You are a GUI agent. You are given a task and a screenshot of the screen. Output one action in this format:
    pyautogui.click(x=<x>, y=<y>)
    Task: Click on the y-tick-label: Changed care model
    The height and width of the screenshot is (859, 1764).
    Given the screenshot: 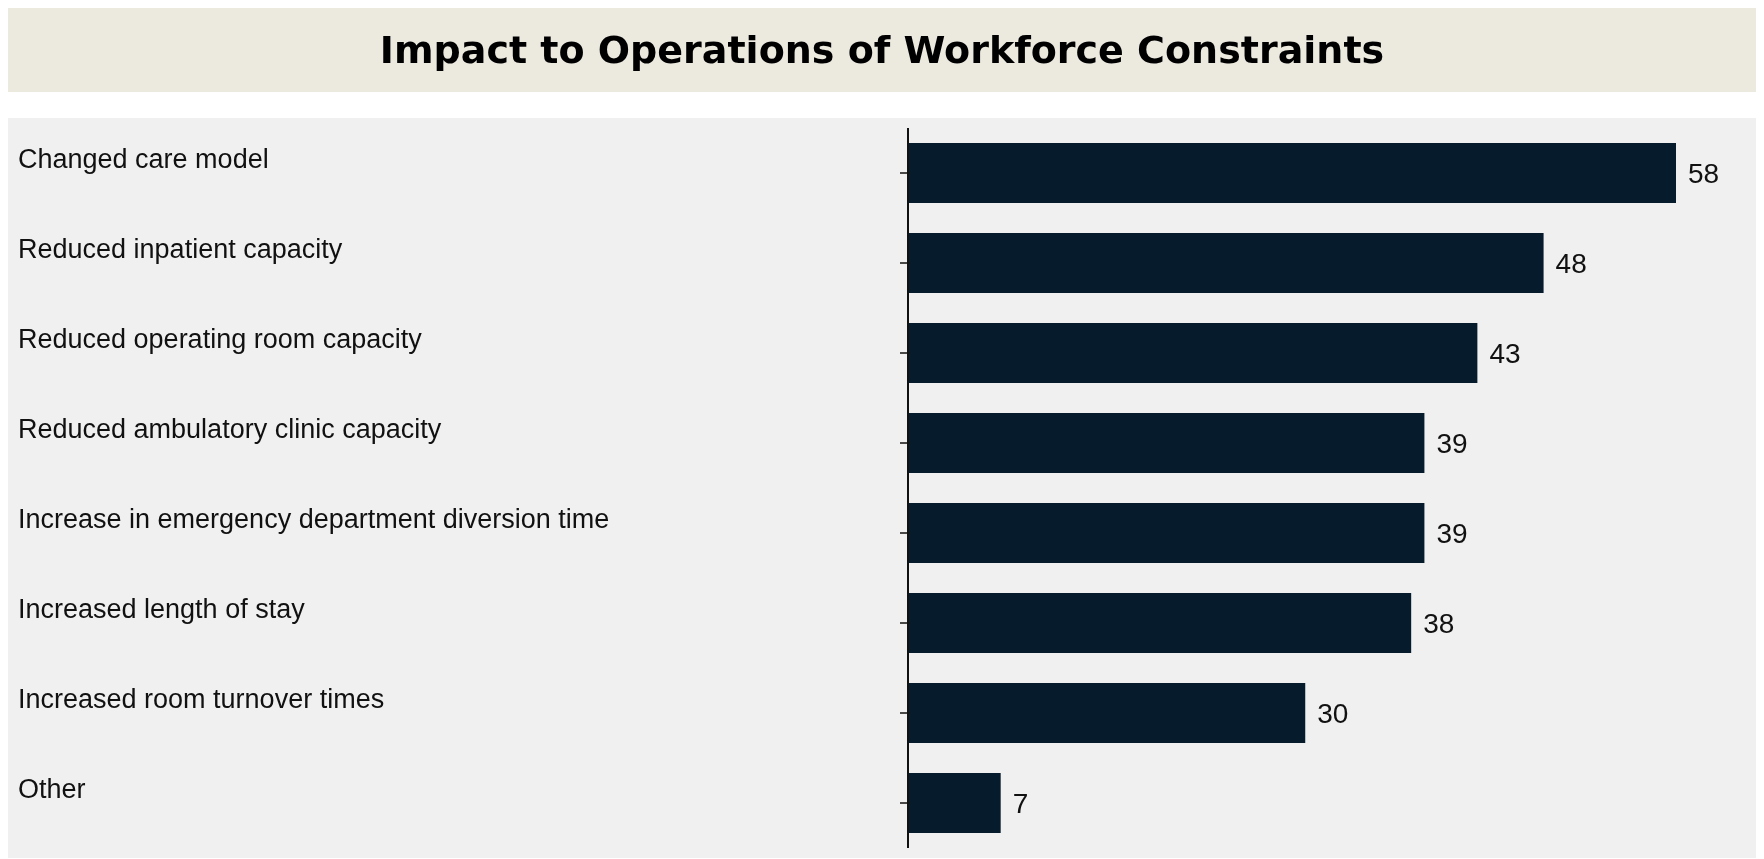 What is the action you would take?
    pyautogui.click(x=143, y=159)
    